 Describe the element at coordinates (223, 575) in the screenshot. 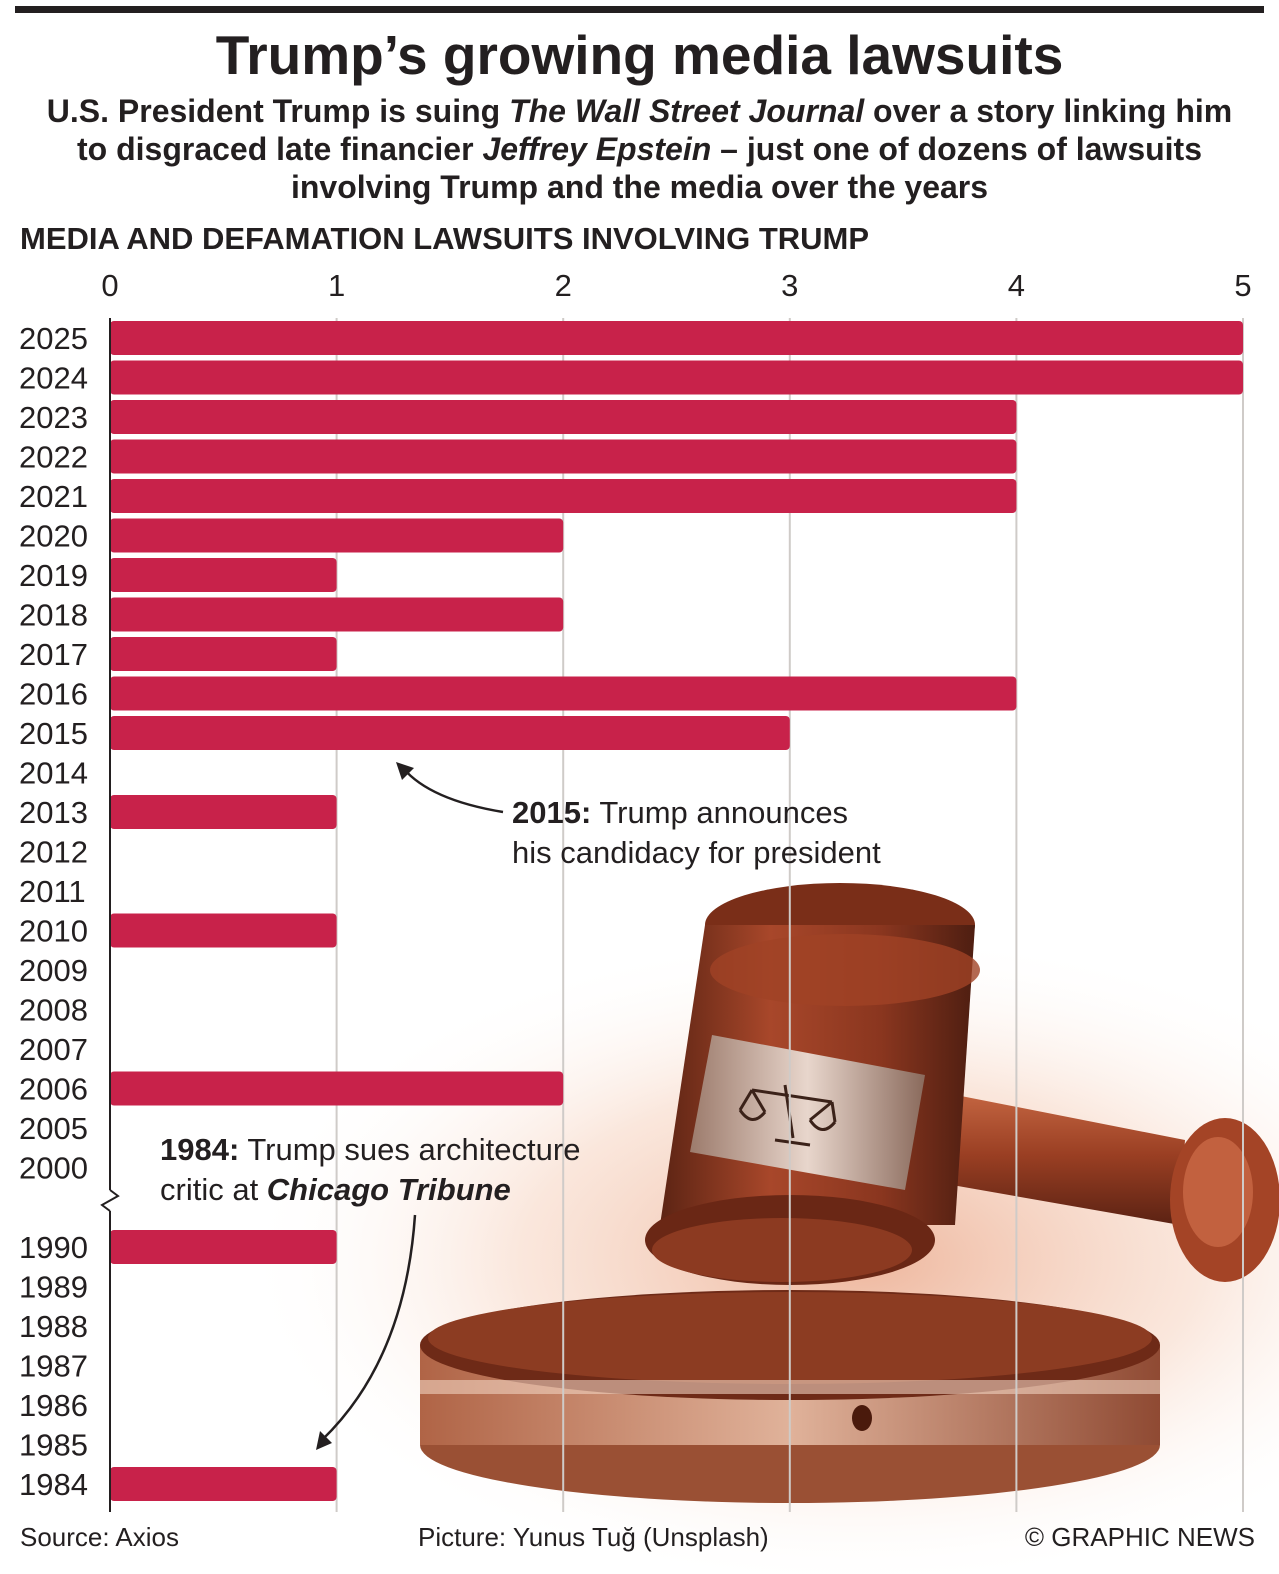

I see `bar-2019` at that location.